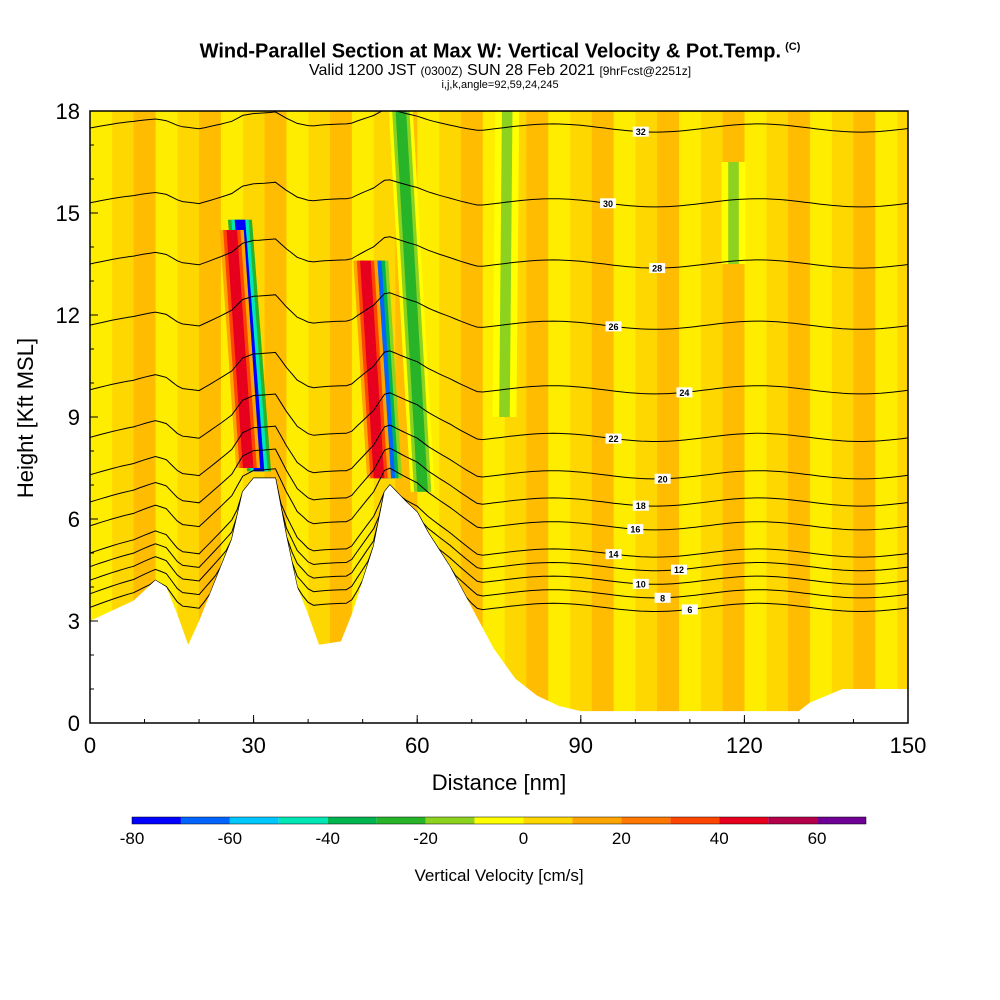  Describe the element at coordinates (68, 213) in the screenshot. I see `y-tick-label: 15` at that location.